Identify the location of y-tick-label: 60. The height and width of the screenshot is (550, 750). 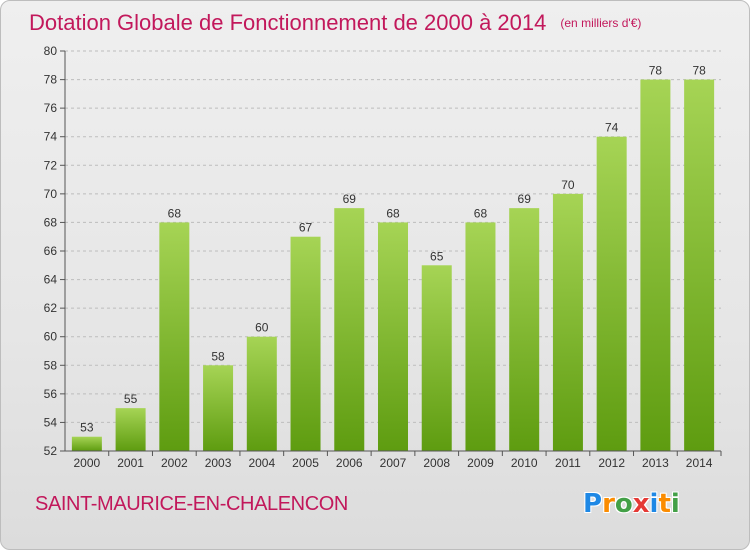
(51, 337).